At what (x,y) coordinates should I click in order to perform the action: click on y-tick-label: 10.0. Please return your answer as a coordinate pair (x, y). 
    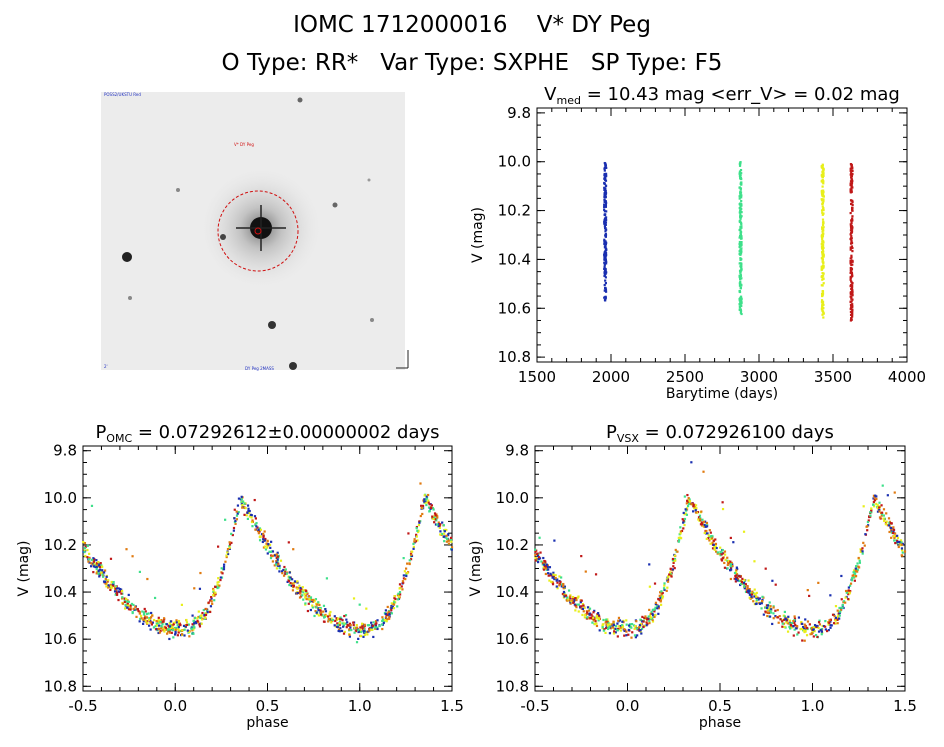
    Looking at the image, I should click on (514, 162).